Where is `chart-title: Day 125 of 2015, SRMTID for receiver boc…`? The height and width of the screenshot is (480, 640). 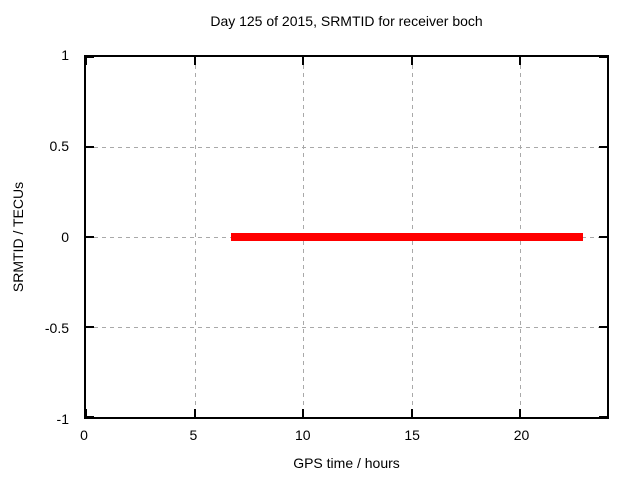
chart-title: Day 125 of 2015, SRMTID for receiver boc… is located at coordinates (346, 21).